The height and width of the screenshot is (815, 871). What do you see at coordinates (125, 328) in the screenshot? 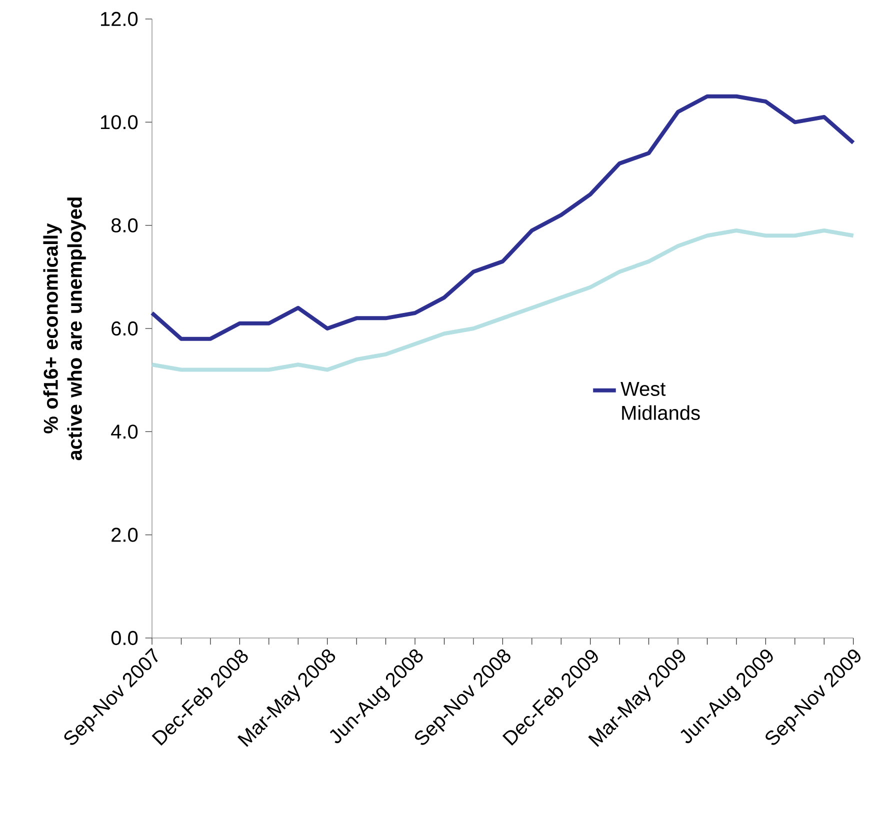
I see `y-tick-label: 6.0` at bounding box center [125, 328].